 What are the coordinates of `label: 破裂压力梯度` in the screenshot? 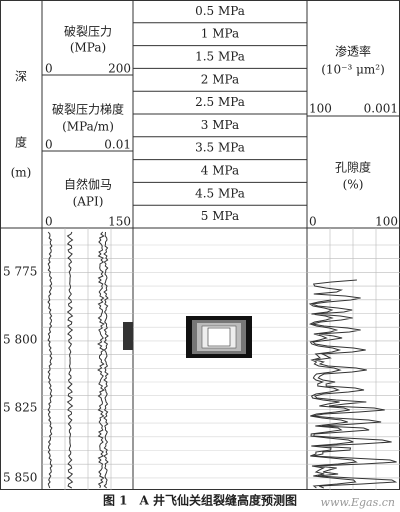 It's located at (88, 109).